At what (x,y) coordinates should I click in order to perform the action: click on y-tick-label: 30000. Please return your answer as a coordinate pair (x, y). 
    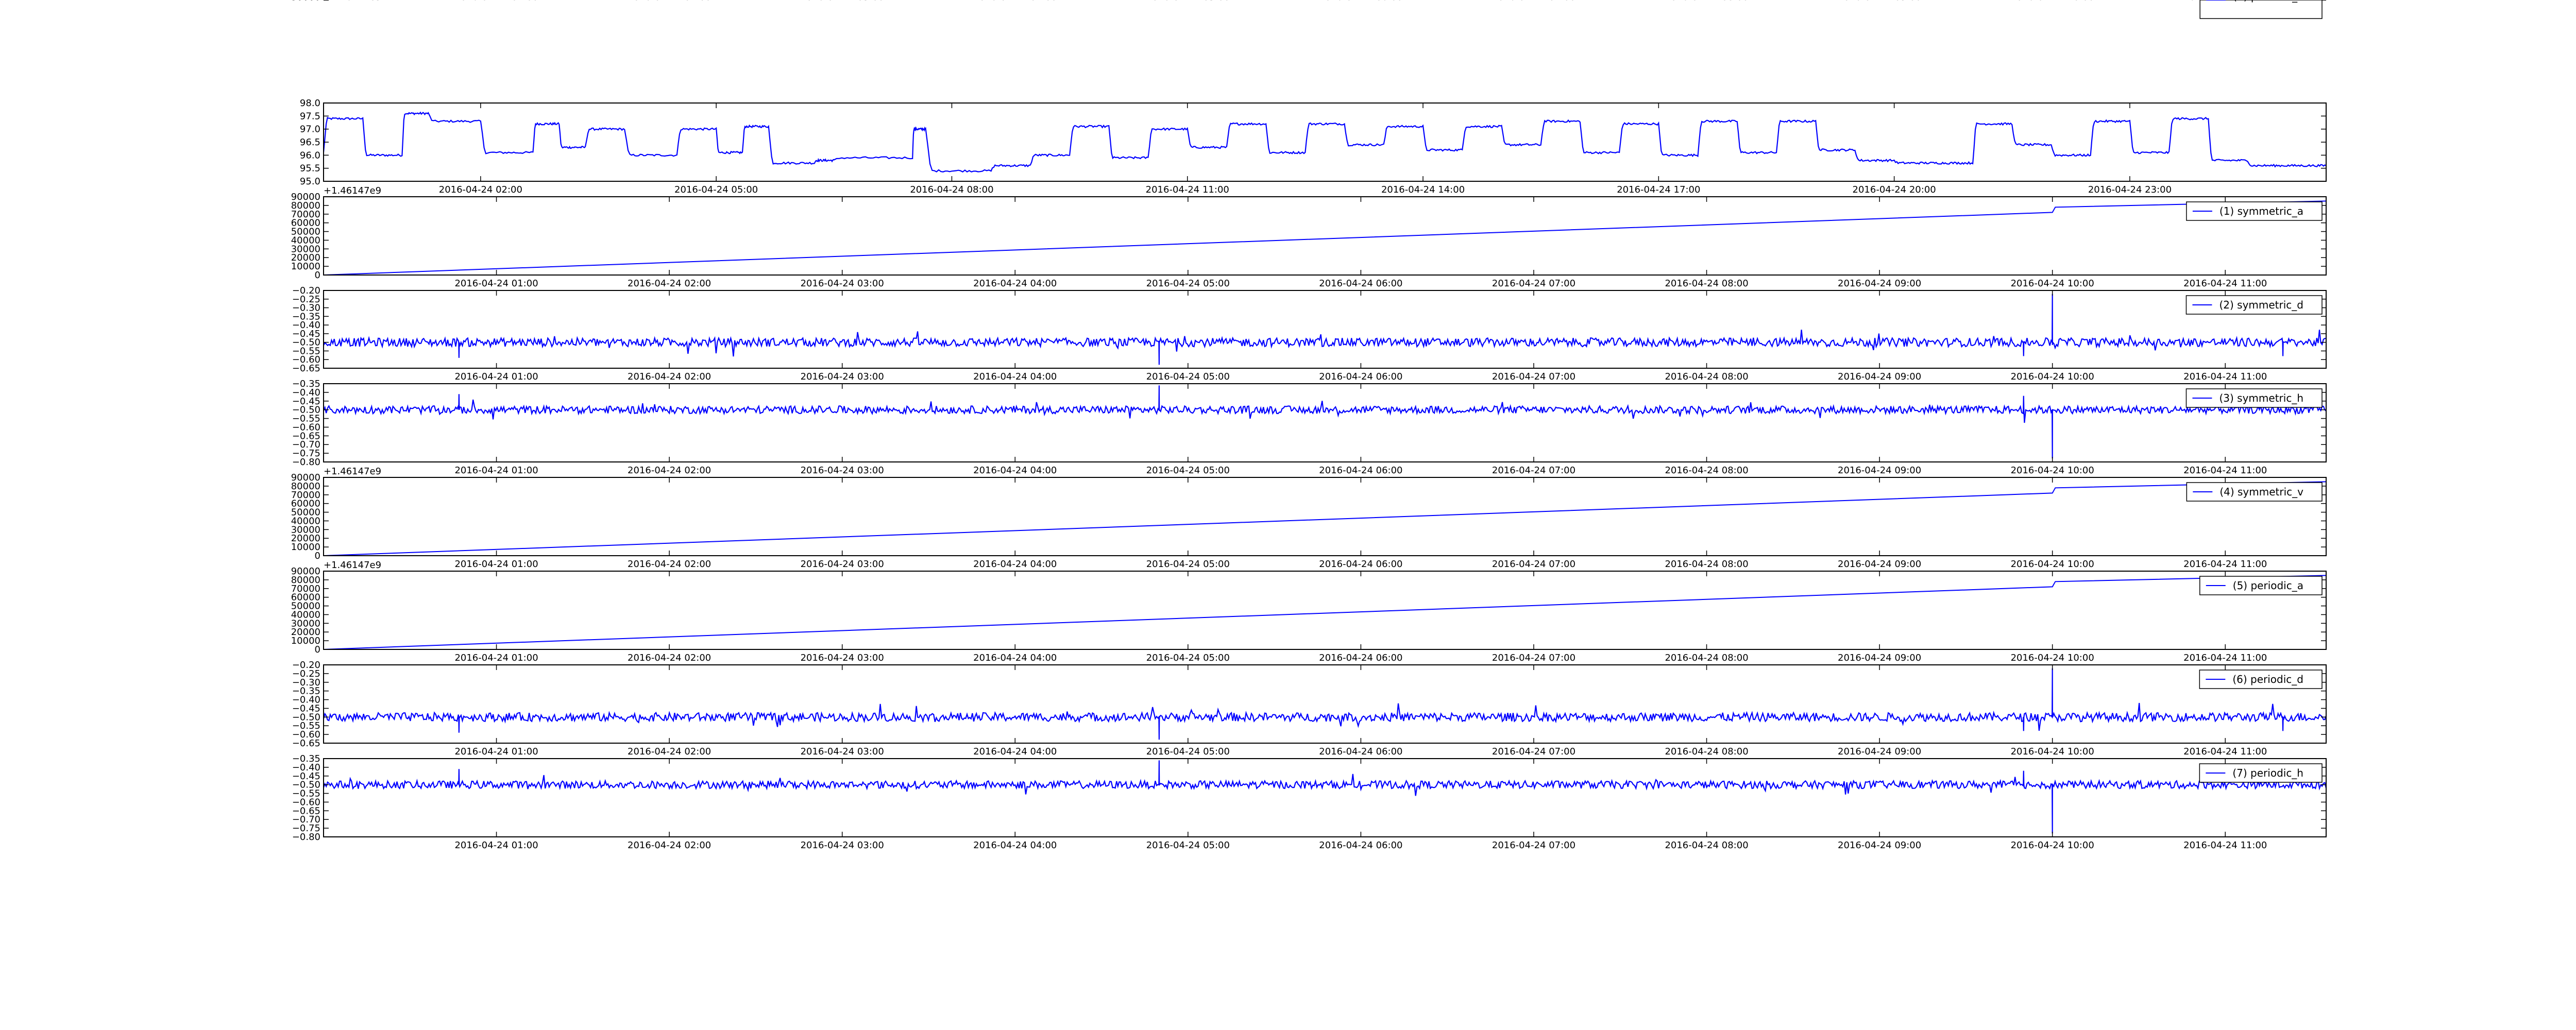
    Looking at the image, I should click on (305, 249).